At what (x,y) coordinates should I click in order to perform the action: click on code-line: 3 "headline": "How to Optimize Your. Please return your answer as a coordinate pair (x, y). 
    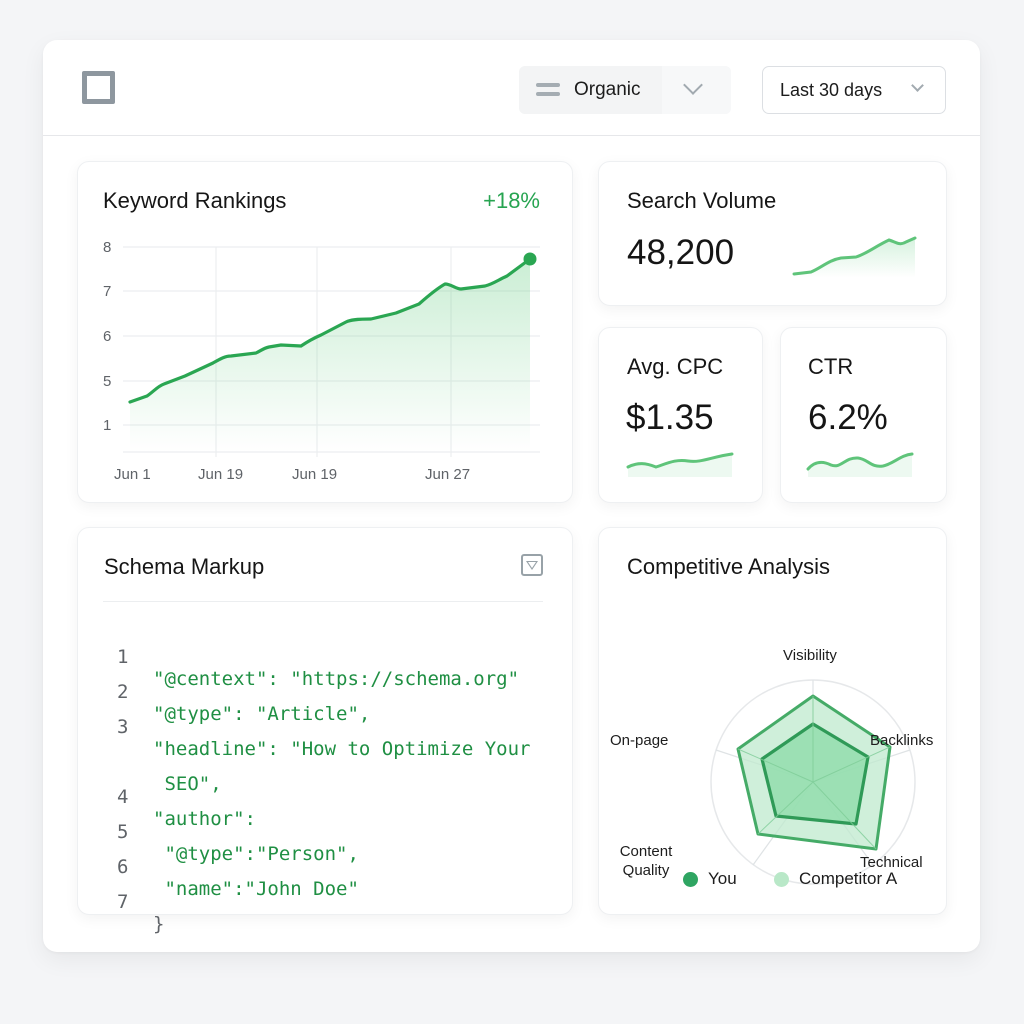
    Looking at the image, I should click on (304, 727).